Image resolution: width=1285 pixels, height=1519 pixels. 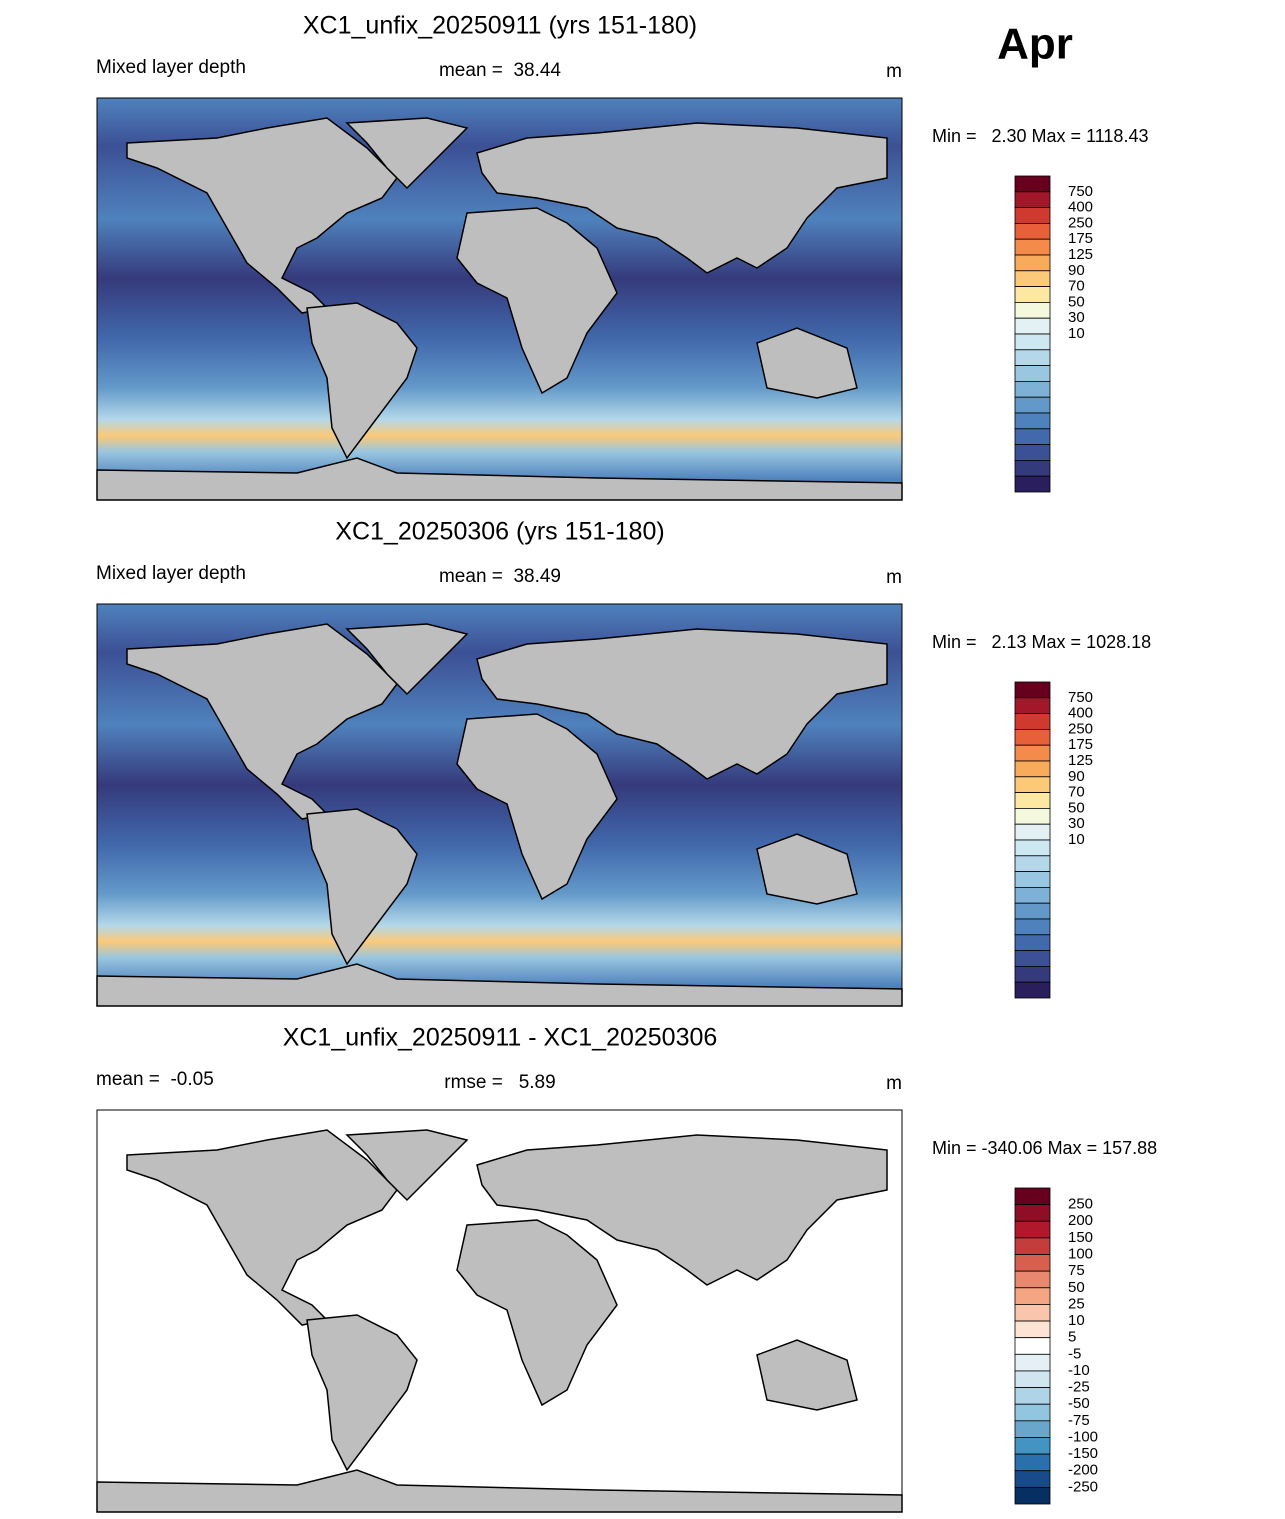 I want to click on colorbar-label: 200, so click(x=1080, y=1220).